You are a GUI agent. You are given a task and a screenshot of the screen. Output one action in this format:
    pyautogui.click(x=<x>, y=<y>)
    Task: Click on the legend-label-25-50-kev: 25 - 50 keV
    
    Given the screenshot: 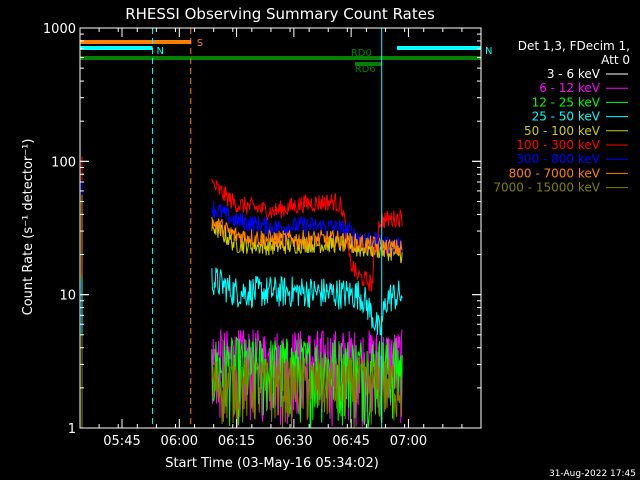 What is the action you would take?
    pyautogui.click(x=566, y=117)
    